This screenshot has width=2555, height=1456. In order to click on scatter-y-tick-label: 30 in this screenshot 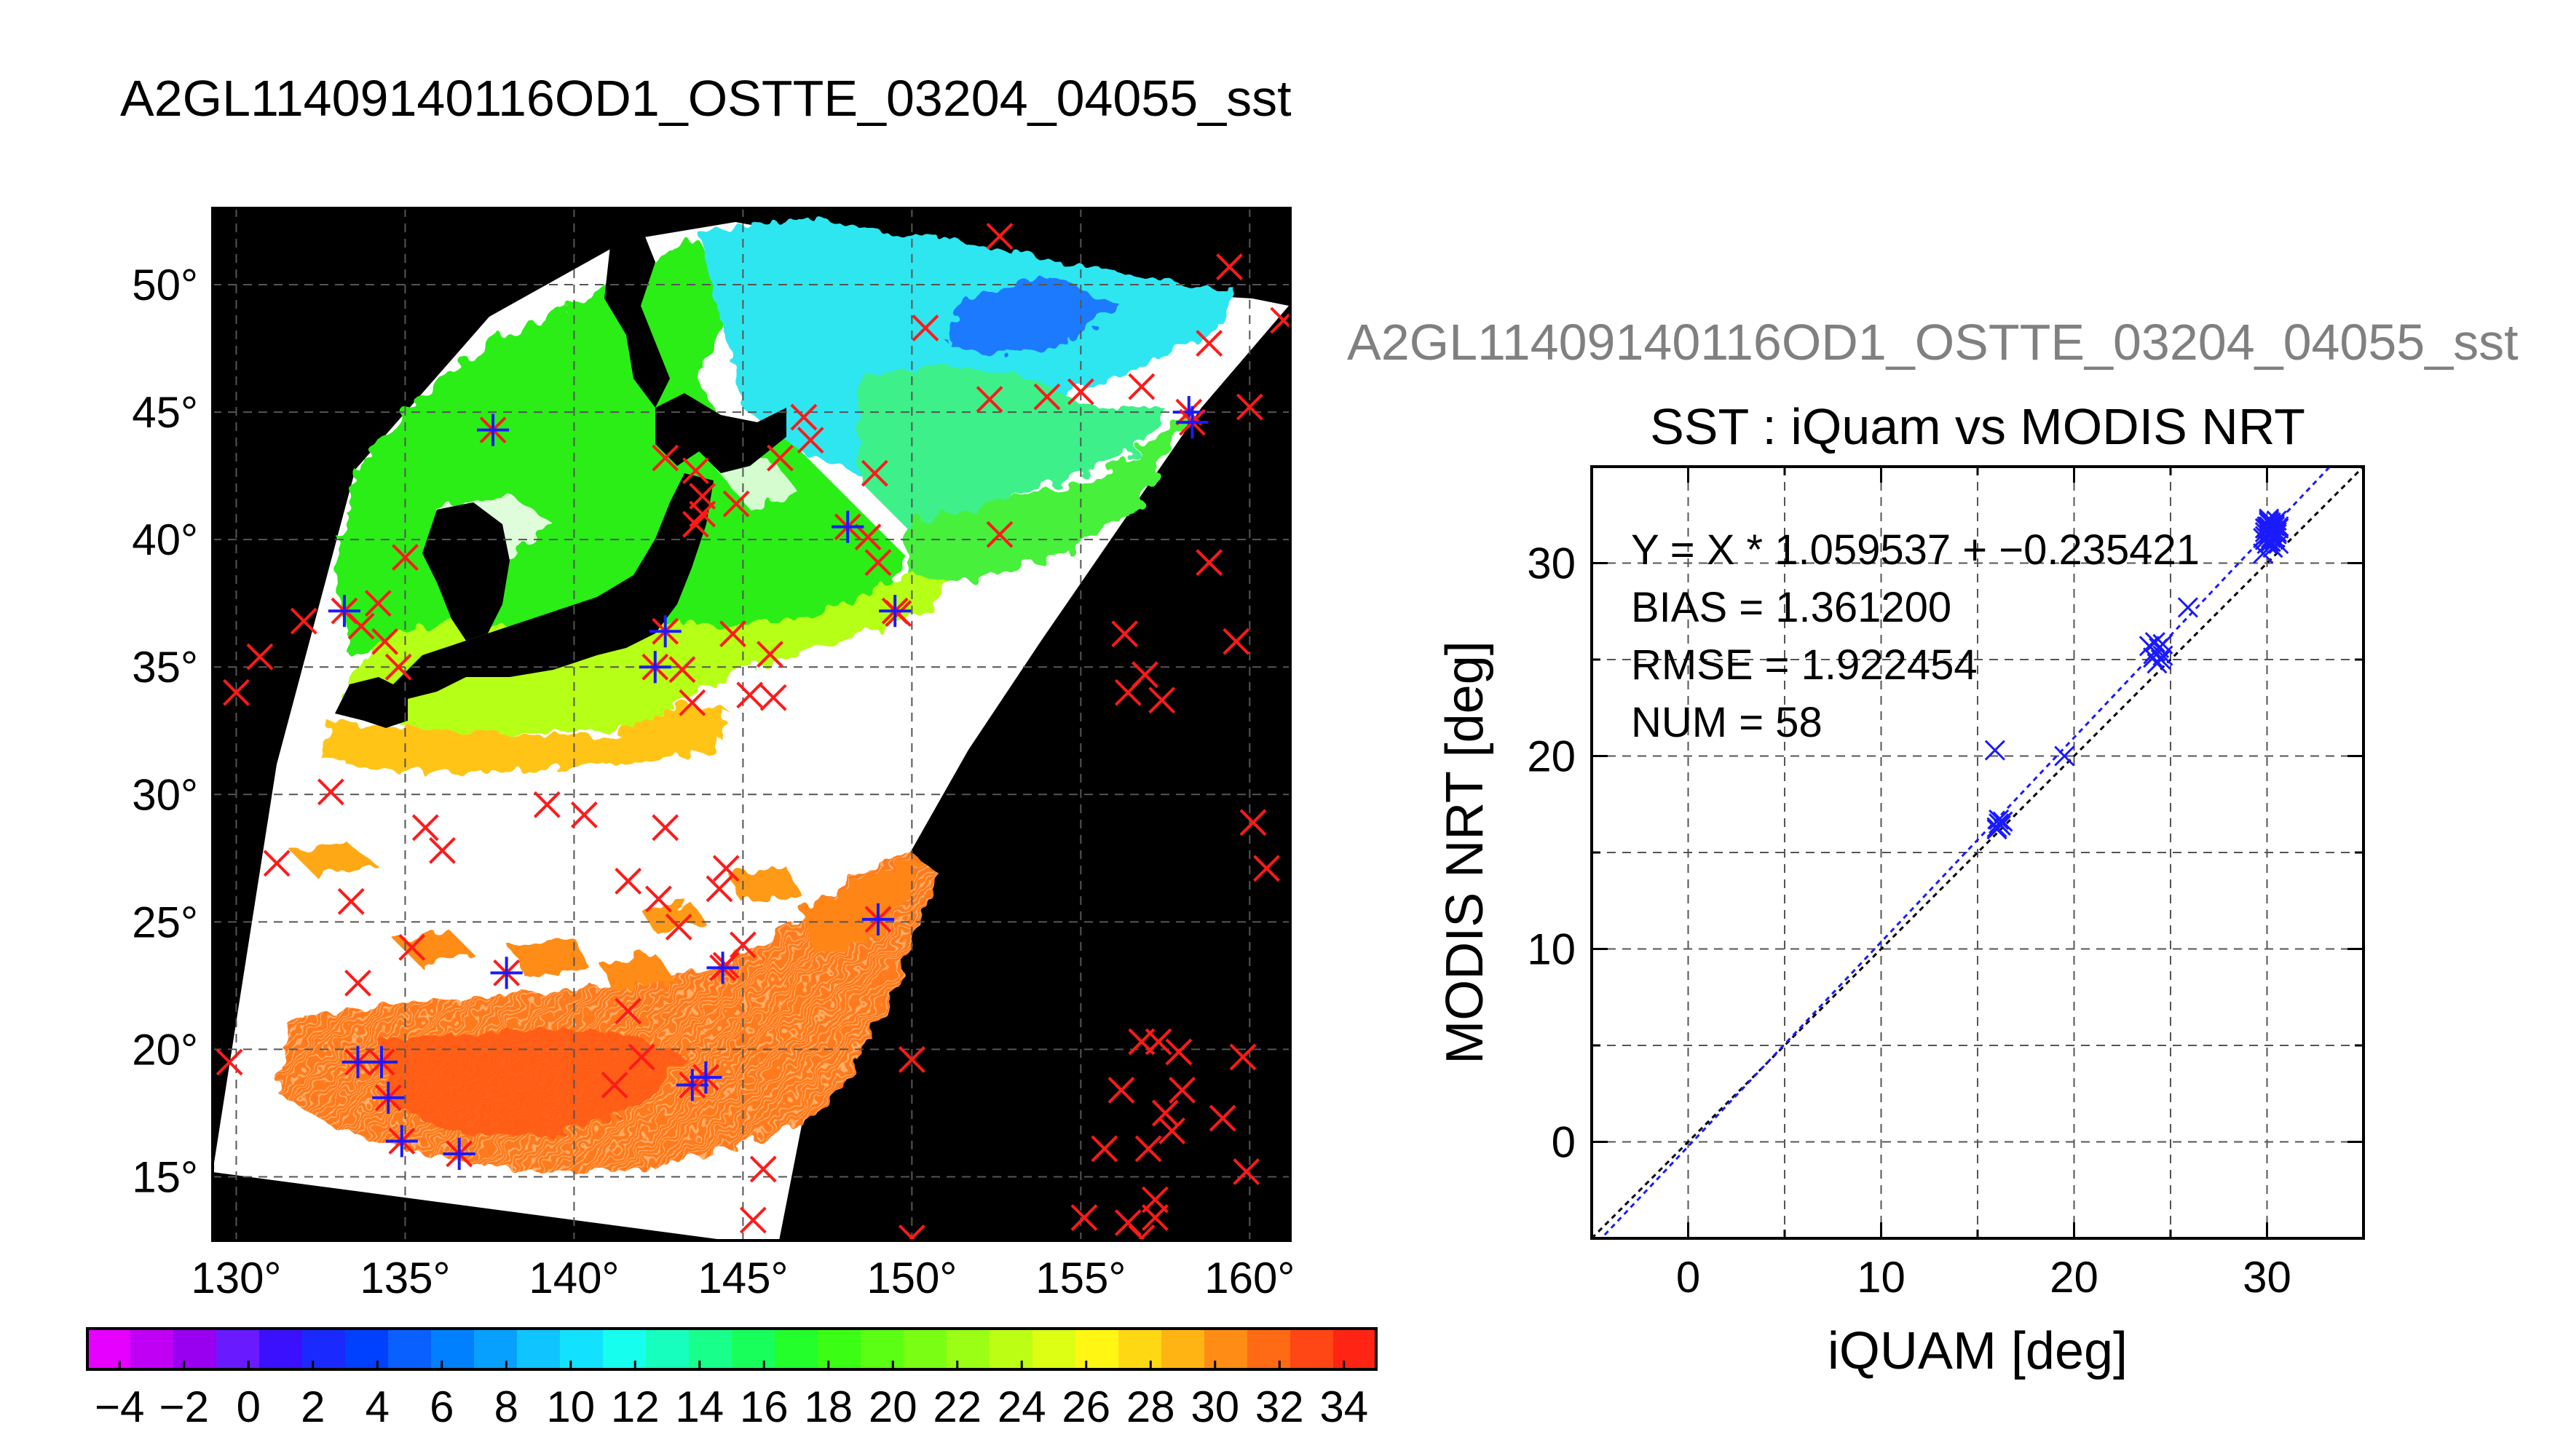, I will do `click(1551, 563)`.